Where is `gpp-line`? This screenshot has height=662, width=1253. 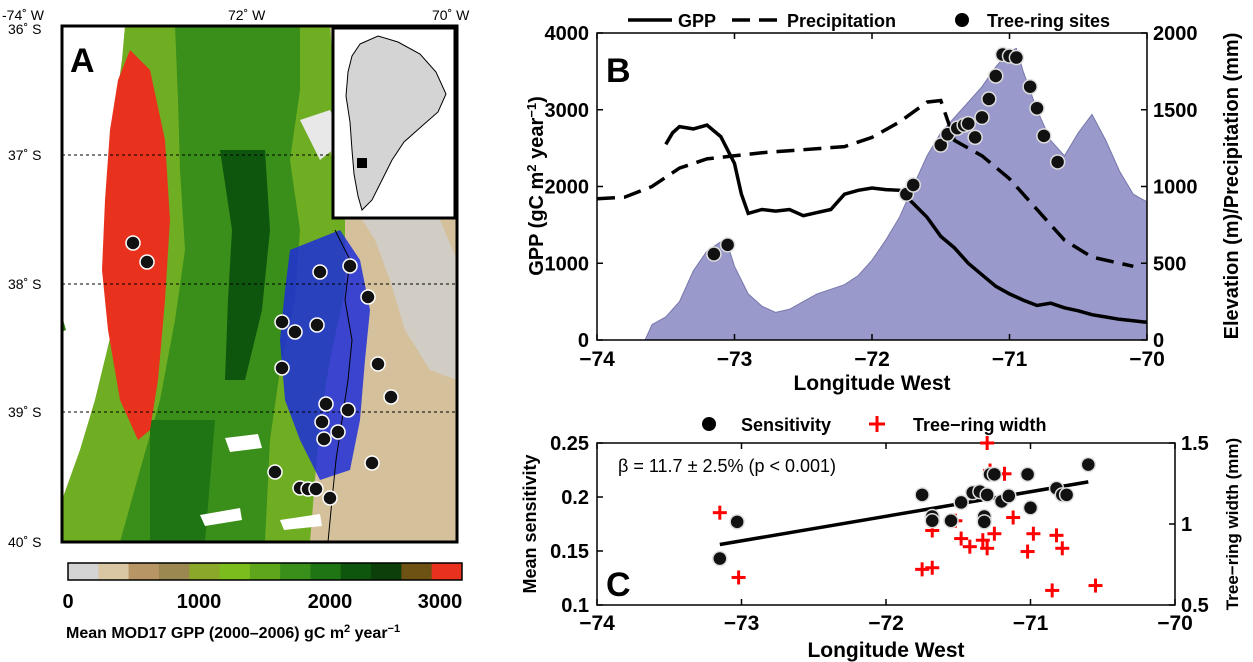 gpp-line is located at coordinates (906, 224).